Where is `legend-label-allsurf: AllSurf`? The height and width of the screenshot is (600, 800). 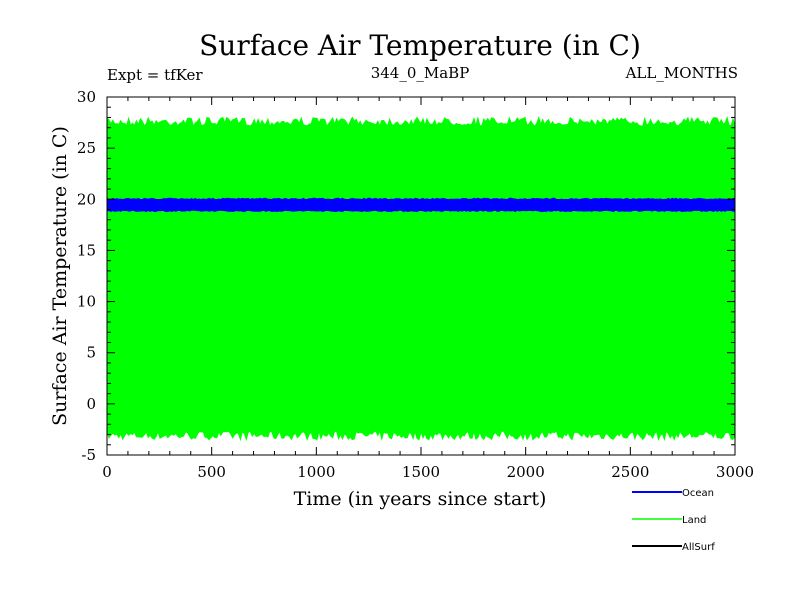
legend-label-allsurf: AllSurf is located at coordinates (698, 547).